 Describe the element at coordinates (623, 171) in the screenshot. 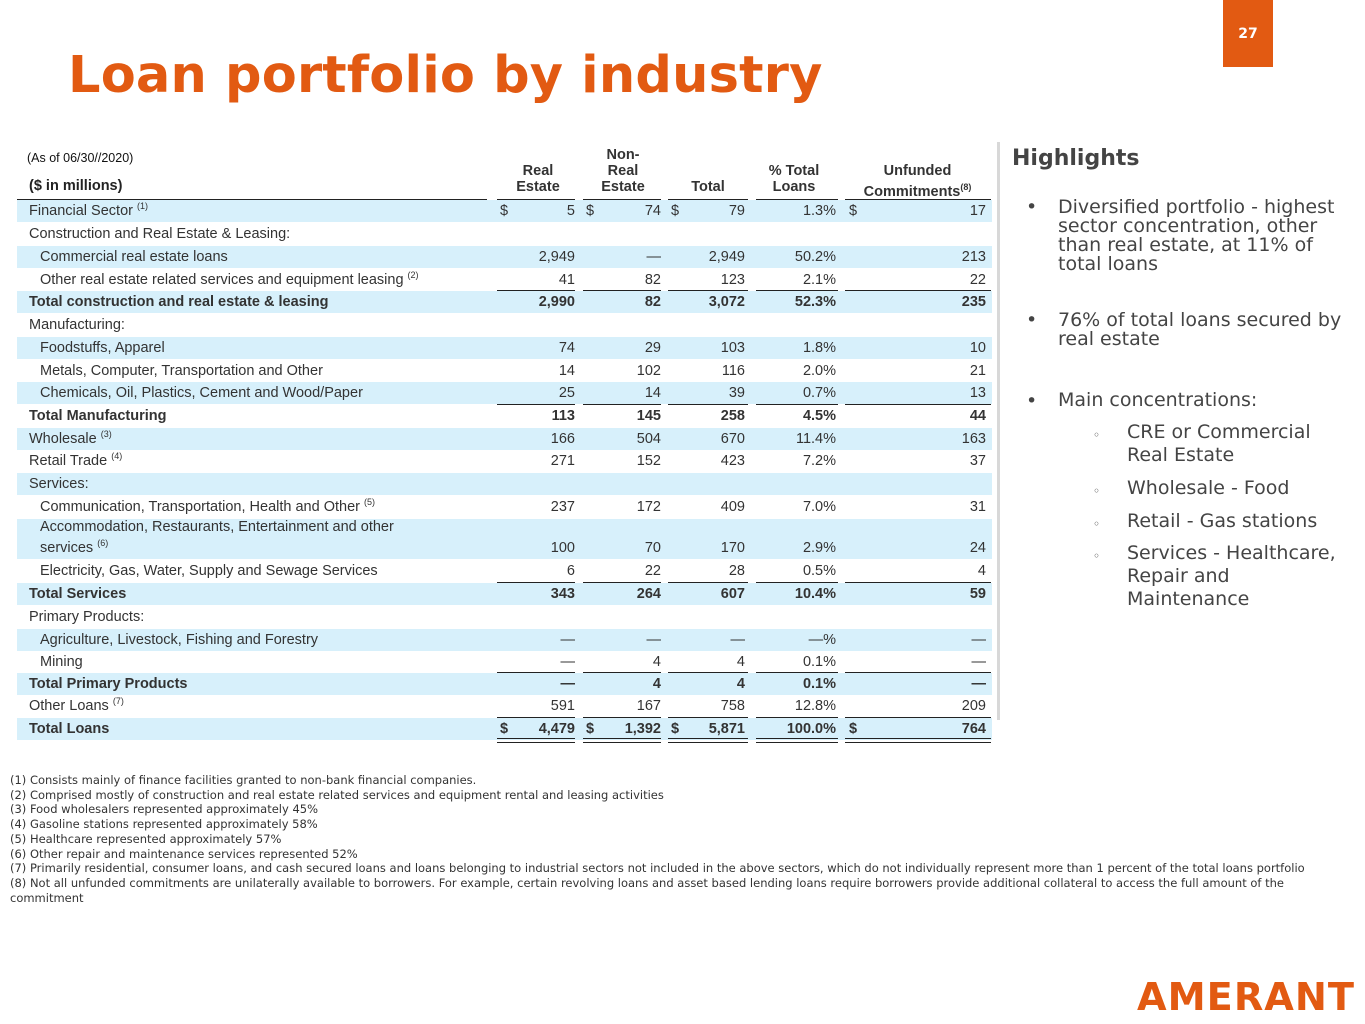

I see `header-non-real-estate: Non- Real Estate` at that location.